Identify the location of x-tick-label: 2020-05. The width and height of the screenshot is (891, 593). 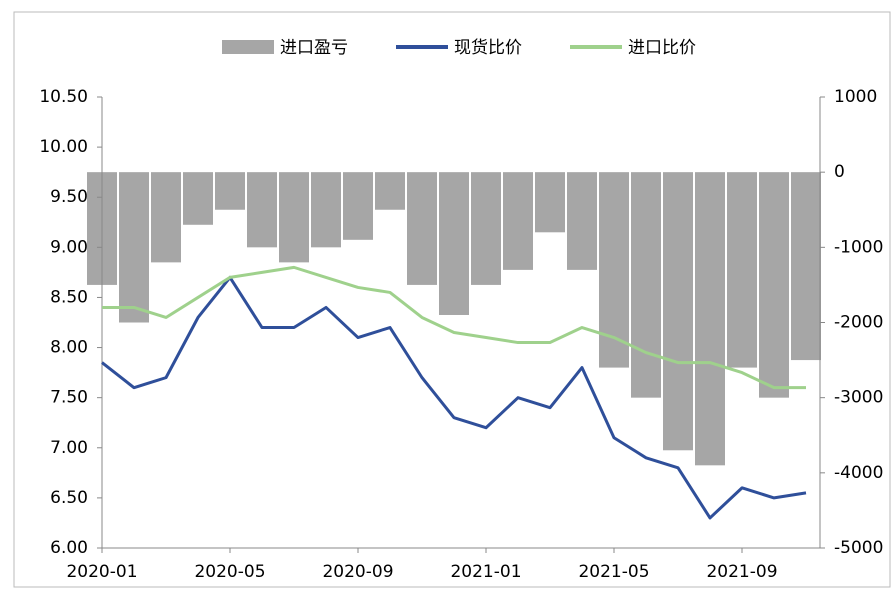
(229, 572).